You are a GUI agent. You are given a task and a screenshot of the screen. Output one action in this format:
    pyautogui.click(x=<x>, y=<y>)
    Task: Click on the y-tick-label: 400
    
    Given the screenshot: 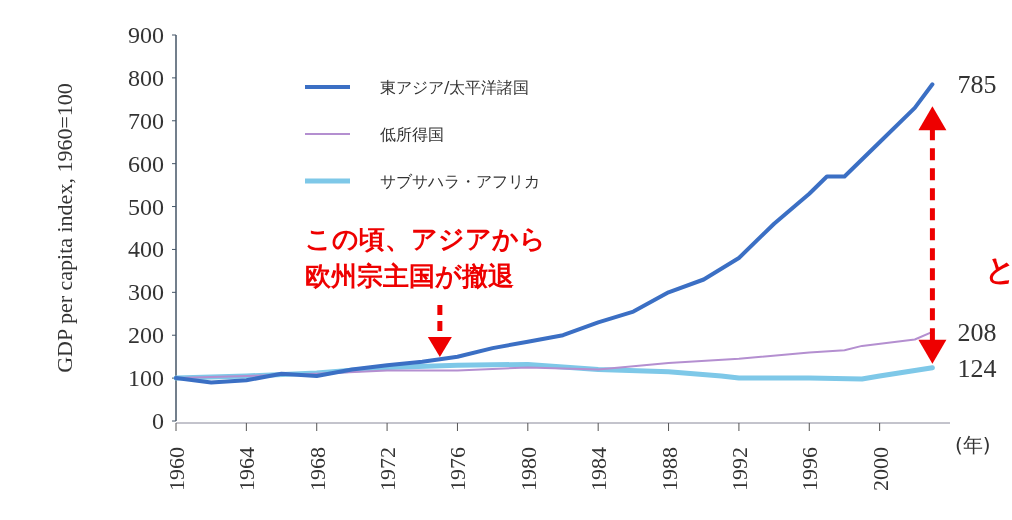 What is the action you would take?
    pyautogui.click(x=146, y=249)
    